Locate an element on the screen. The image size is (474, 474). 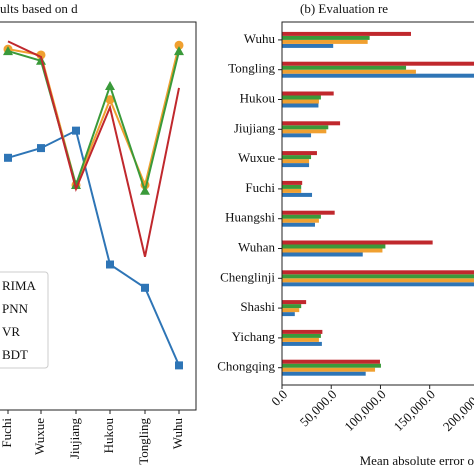
x-tick-label: Jiujiang is located at coordinates (74, 439).